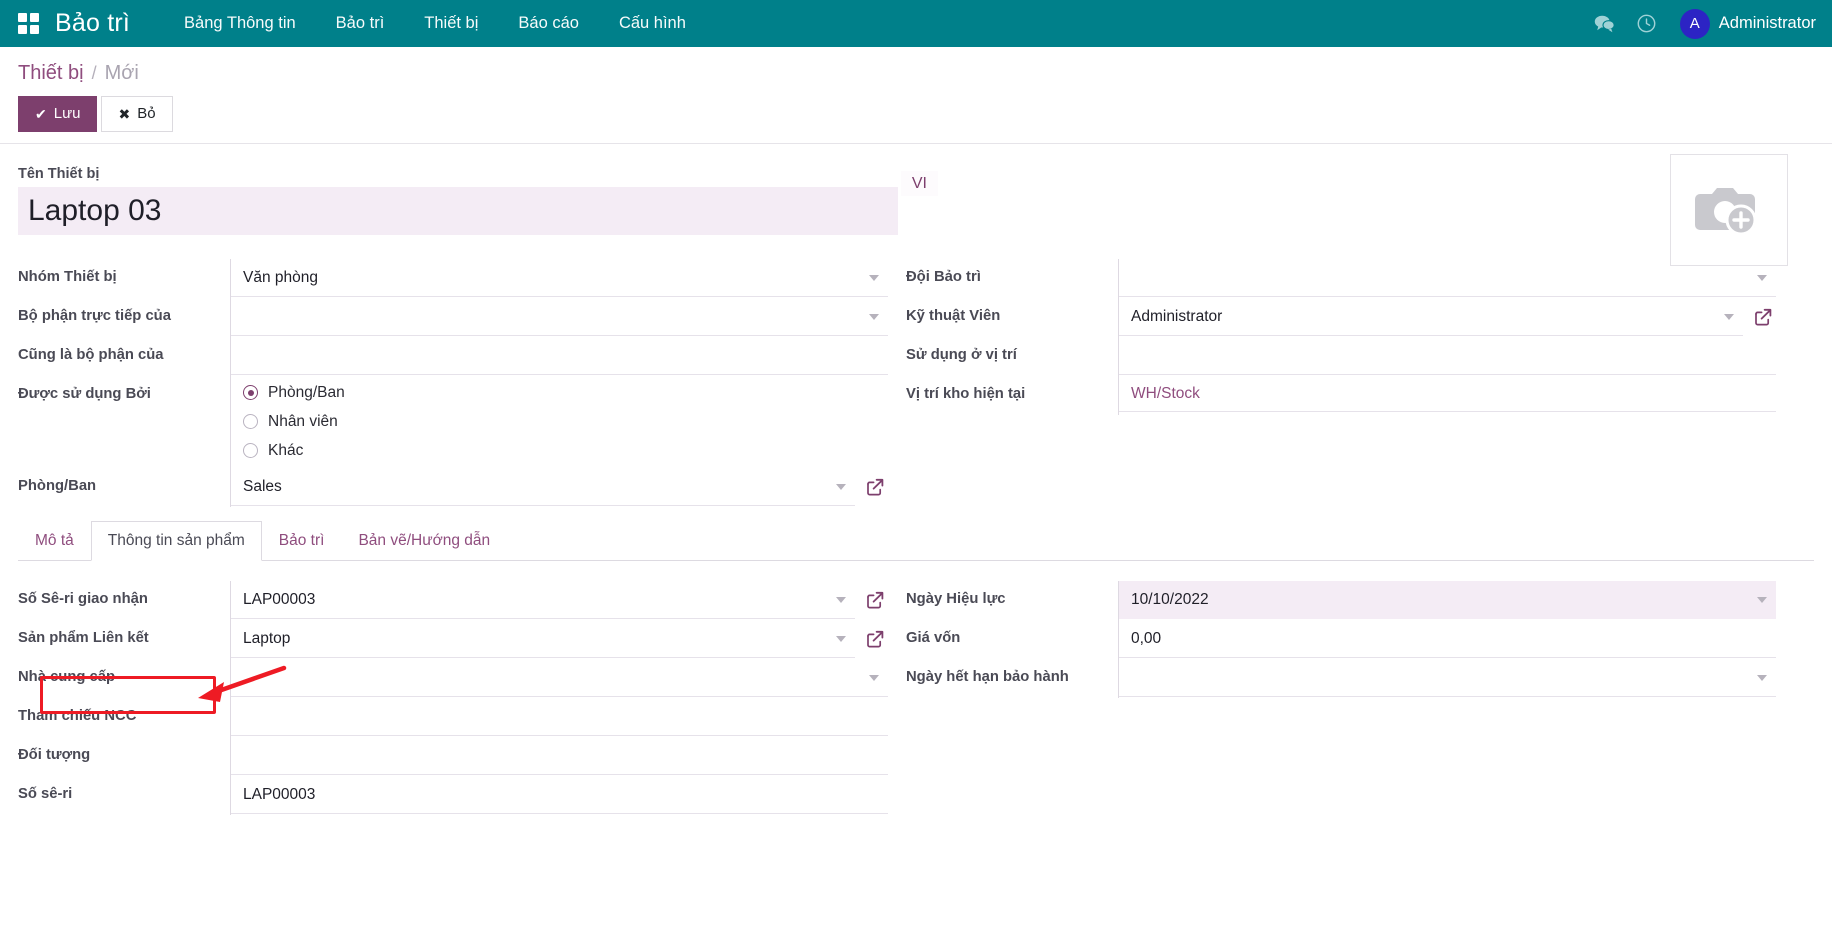  I want to click on maintenance-team-input, so click(1447, 277).